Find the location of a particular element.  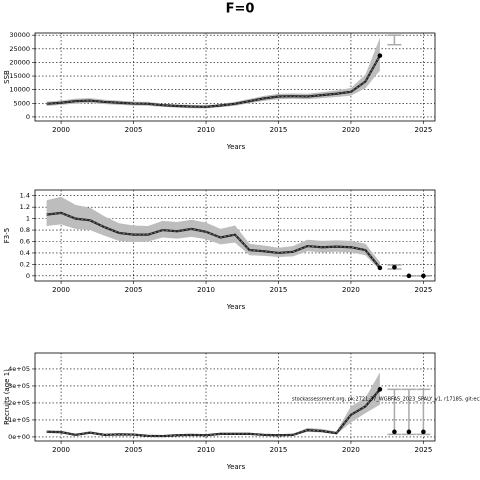

y-tick-label: 20000 is located at coordinates (19, 62).